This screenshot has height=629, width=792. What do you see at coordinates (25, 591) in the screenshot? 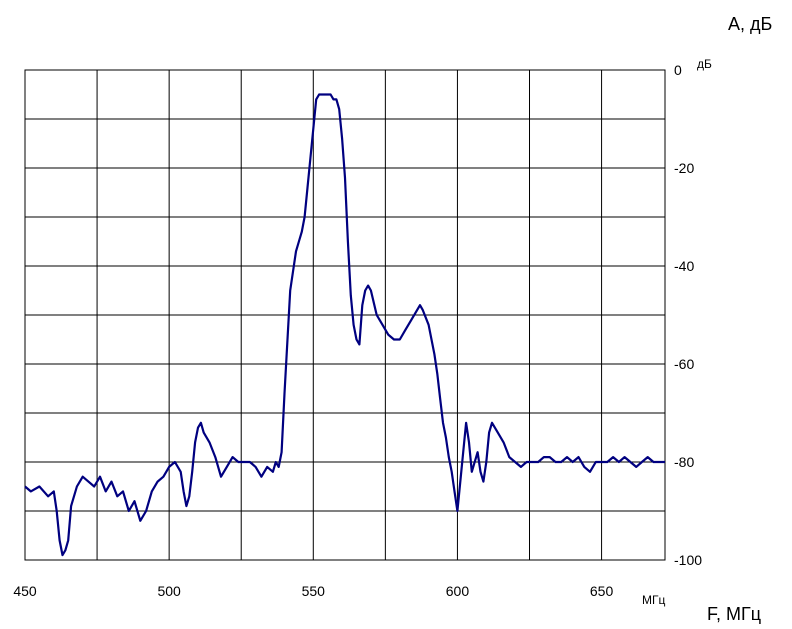
I see `x-tick-label: 450` at bounding box center [25, 591].